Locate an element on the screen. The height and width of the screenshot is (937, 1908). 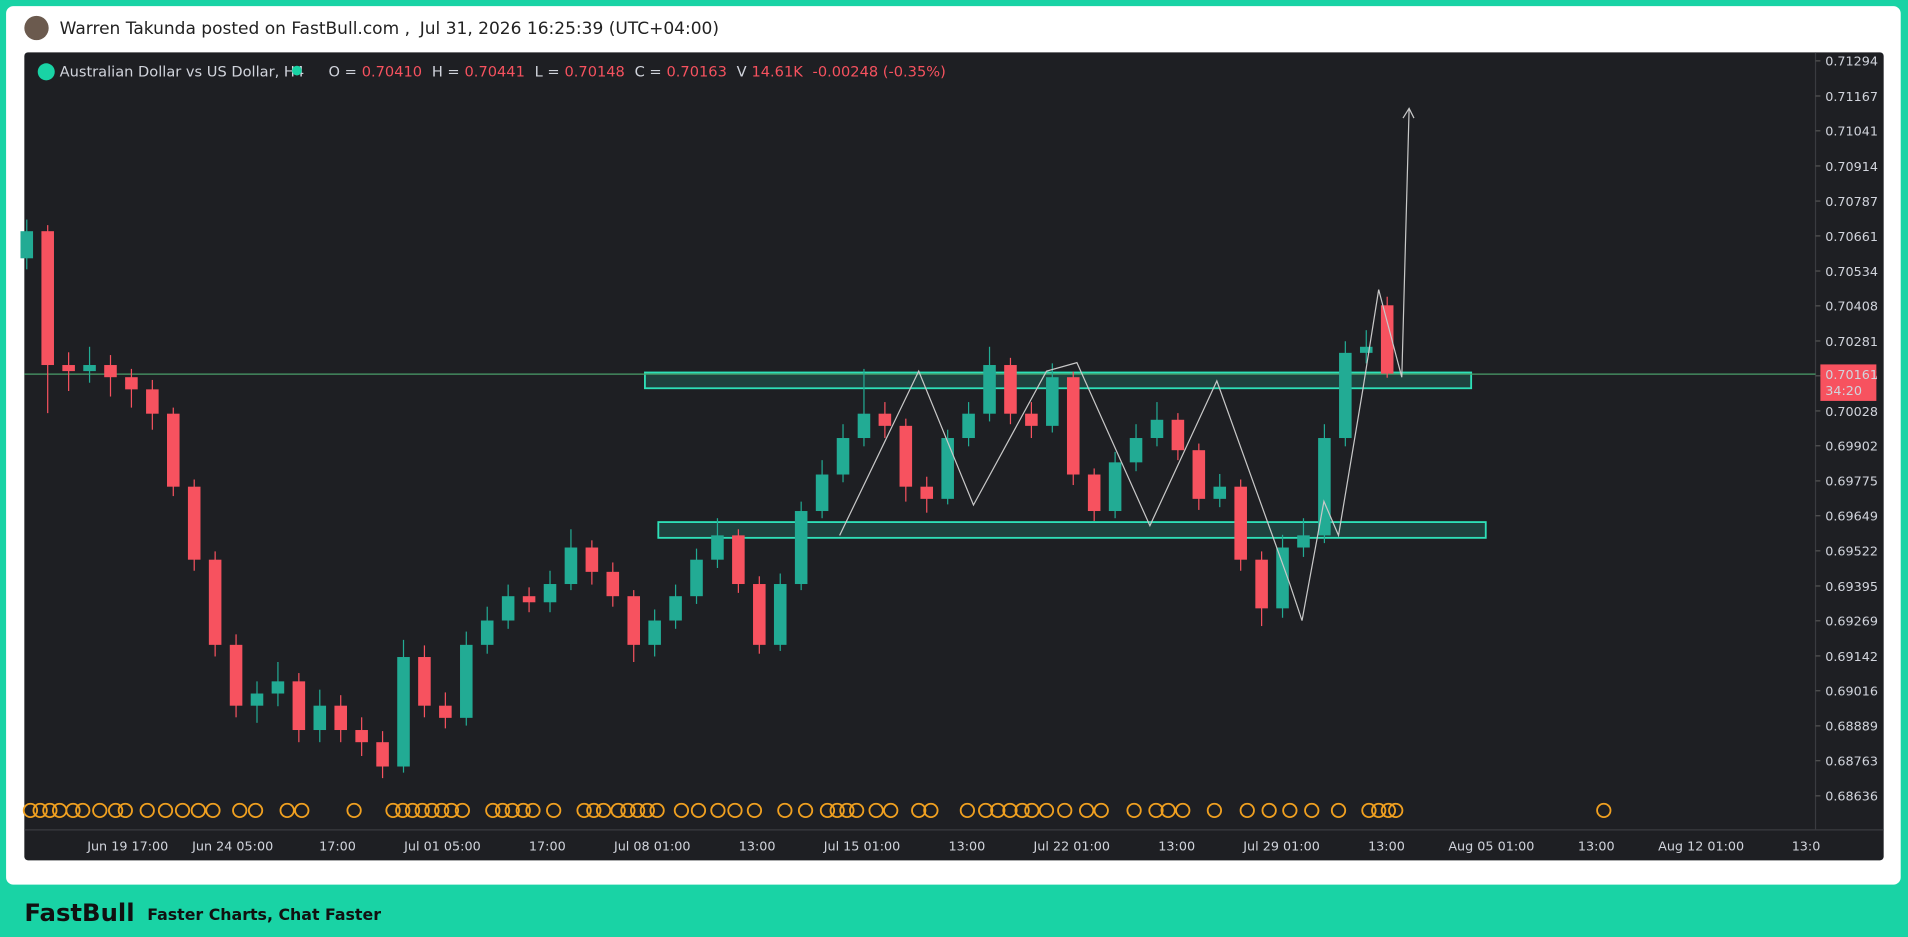
legend-value: 0.70163 is located at coordinates (697, 72).